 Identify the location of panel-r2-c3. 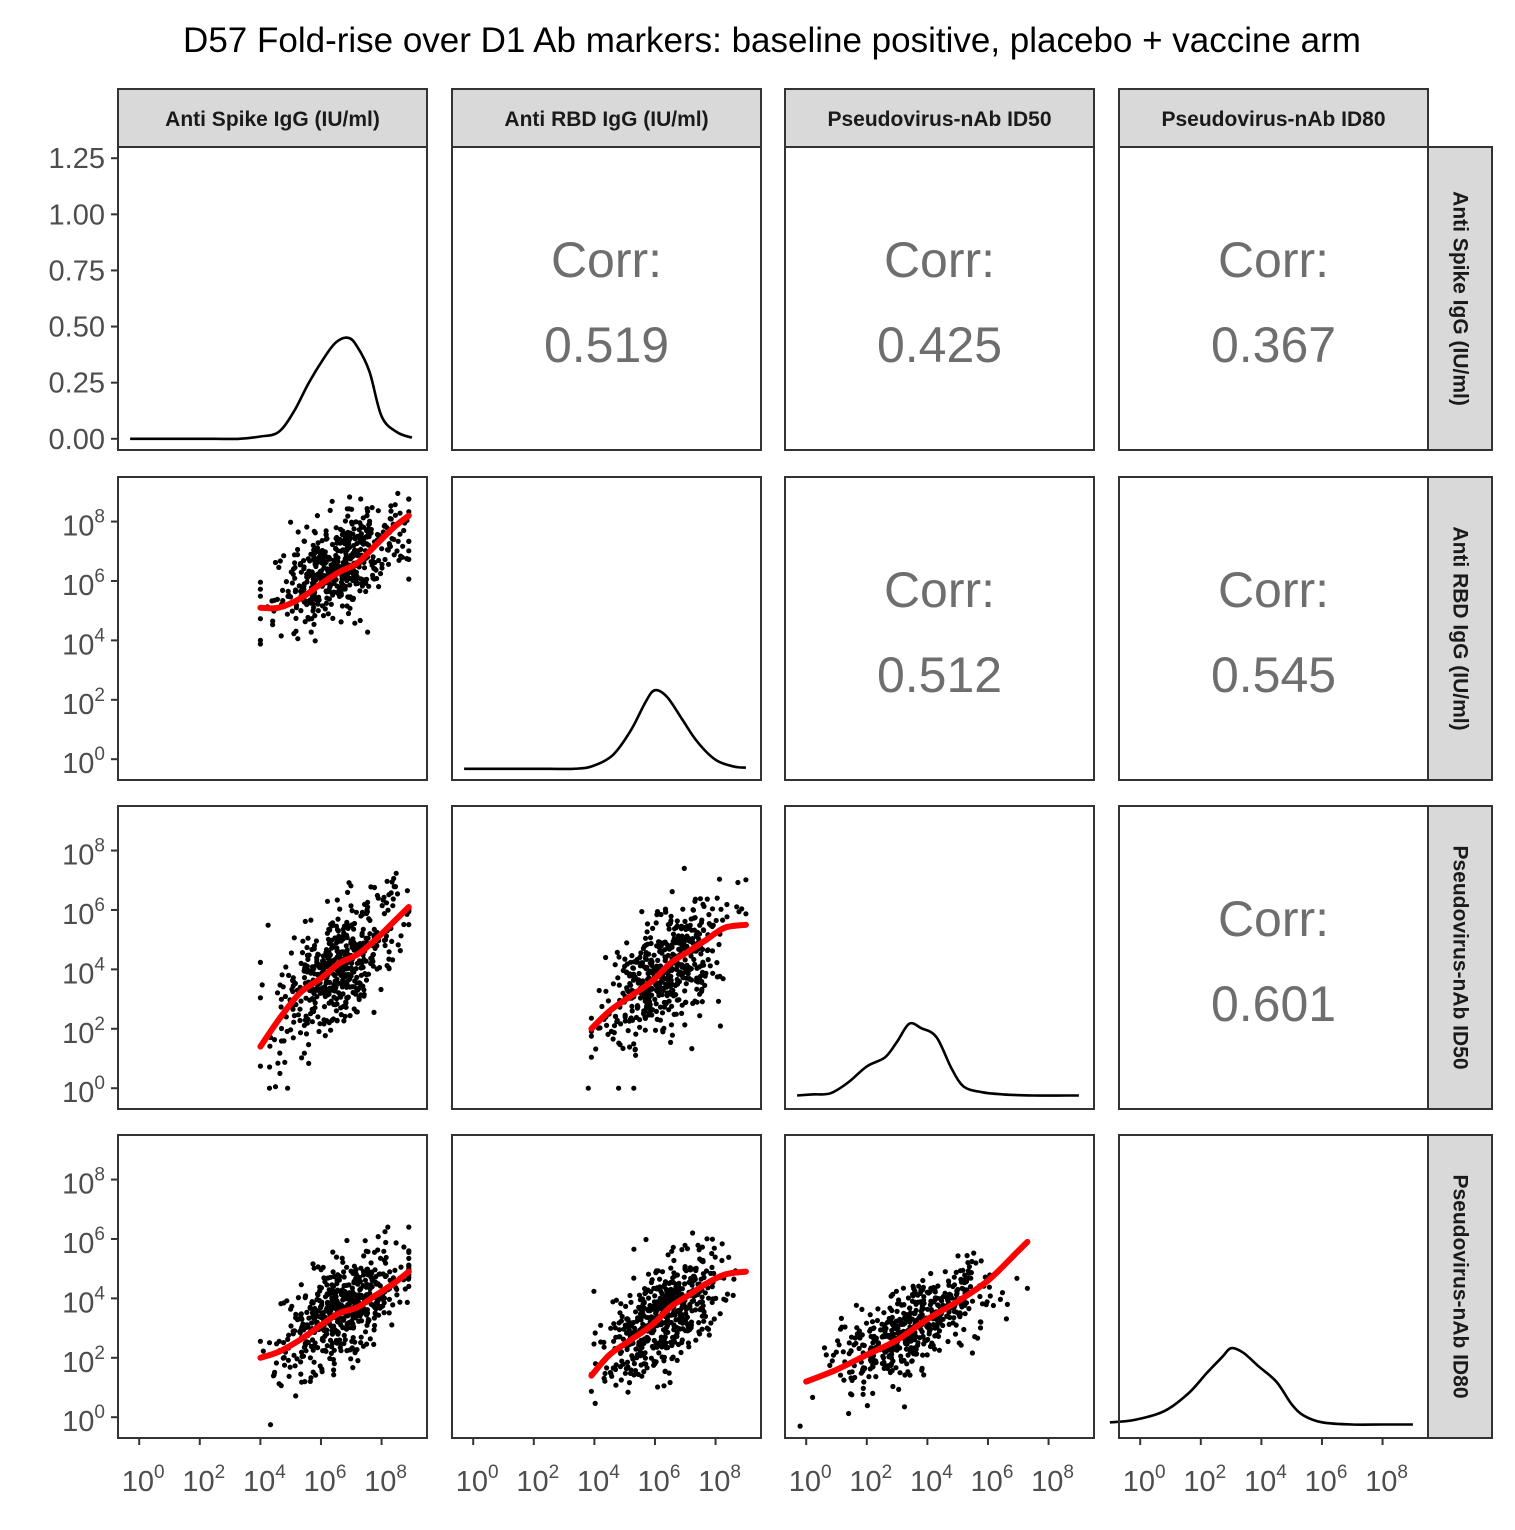
(1273, 957).